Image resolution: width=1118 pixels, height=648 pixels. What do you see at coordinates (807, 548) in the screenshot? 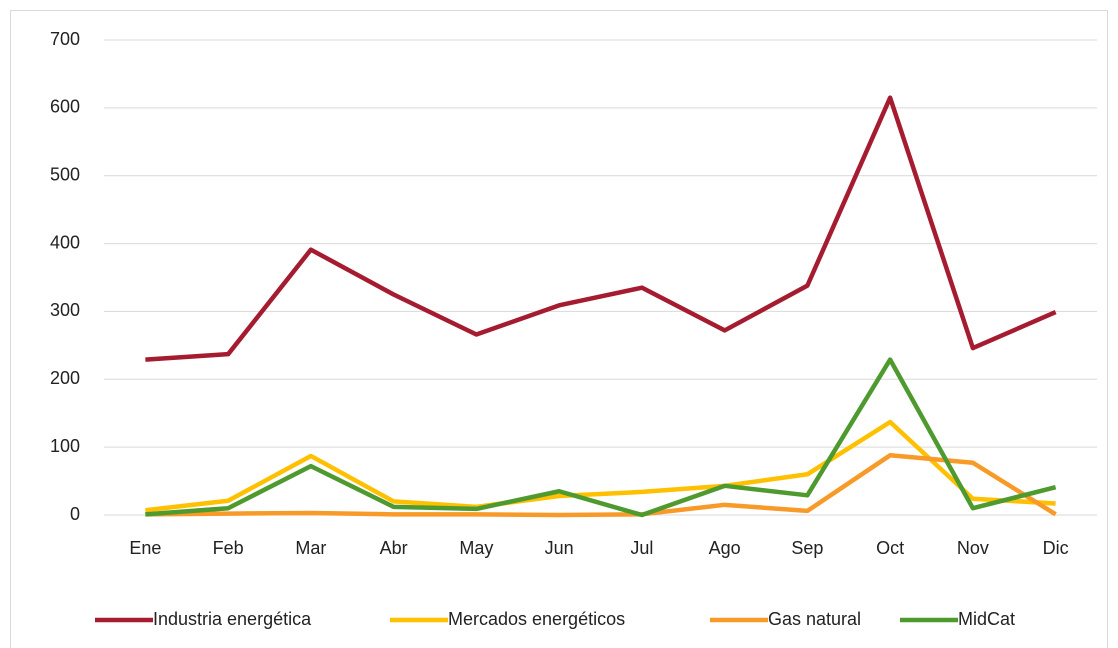
I see `x-tick-label: Sep` at bounding box center [807, 548].